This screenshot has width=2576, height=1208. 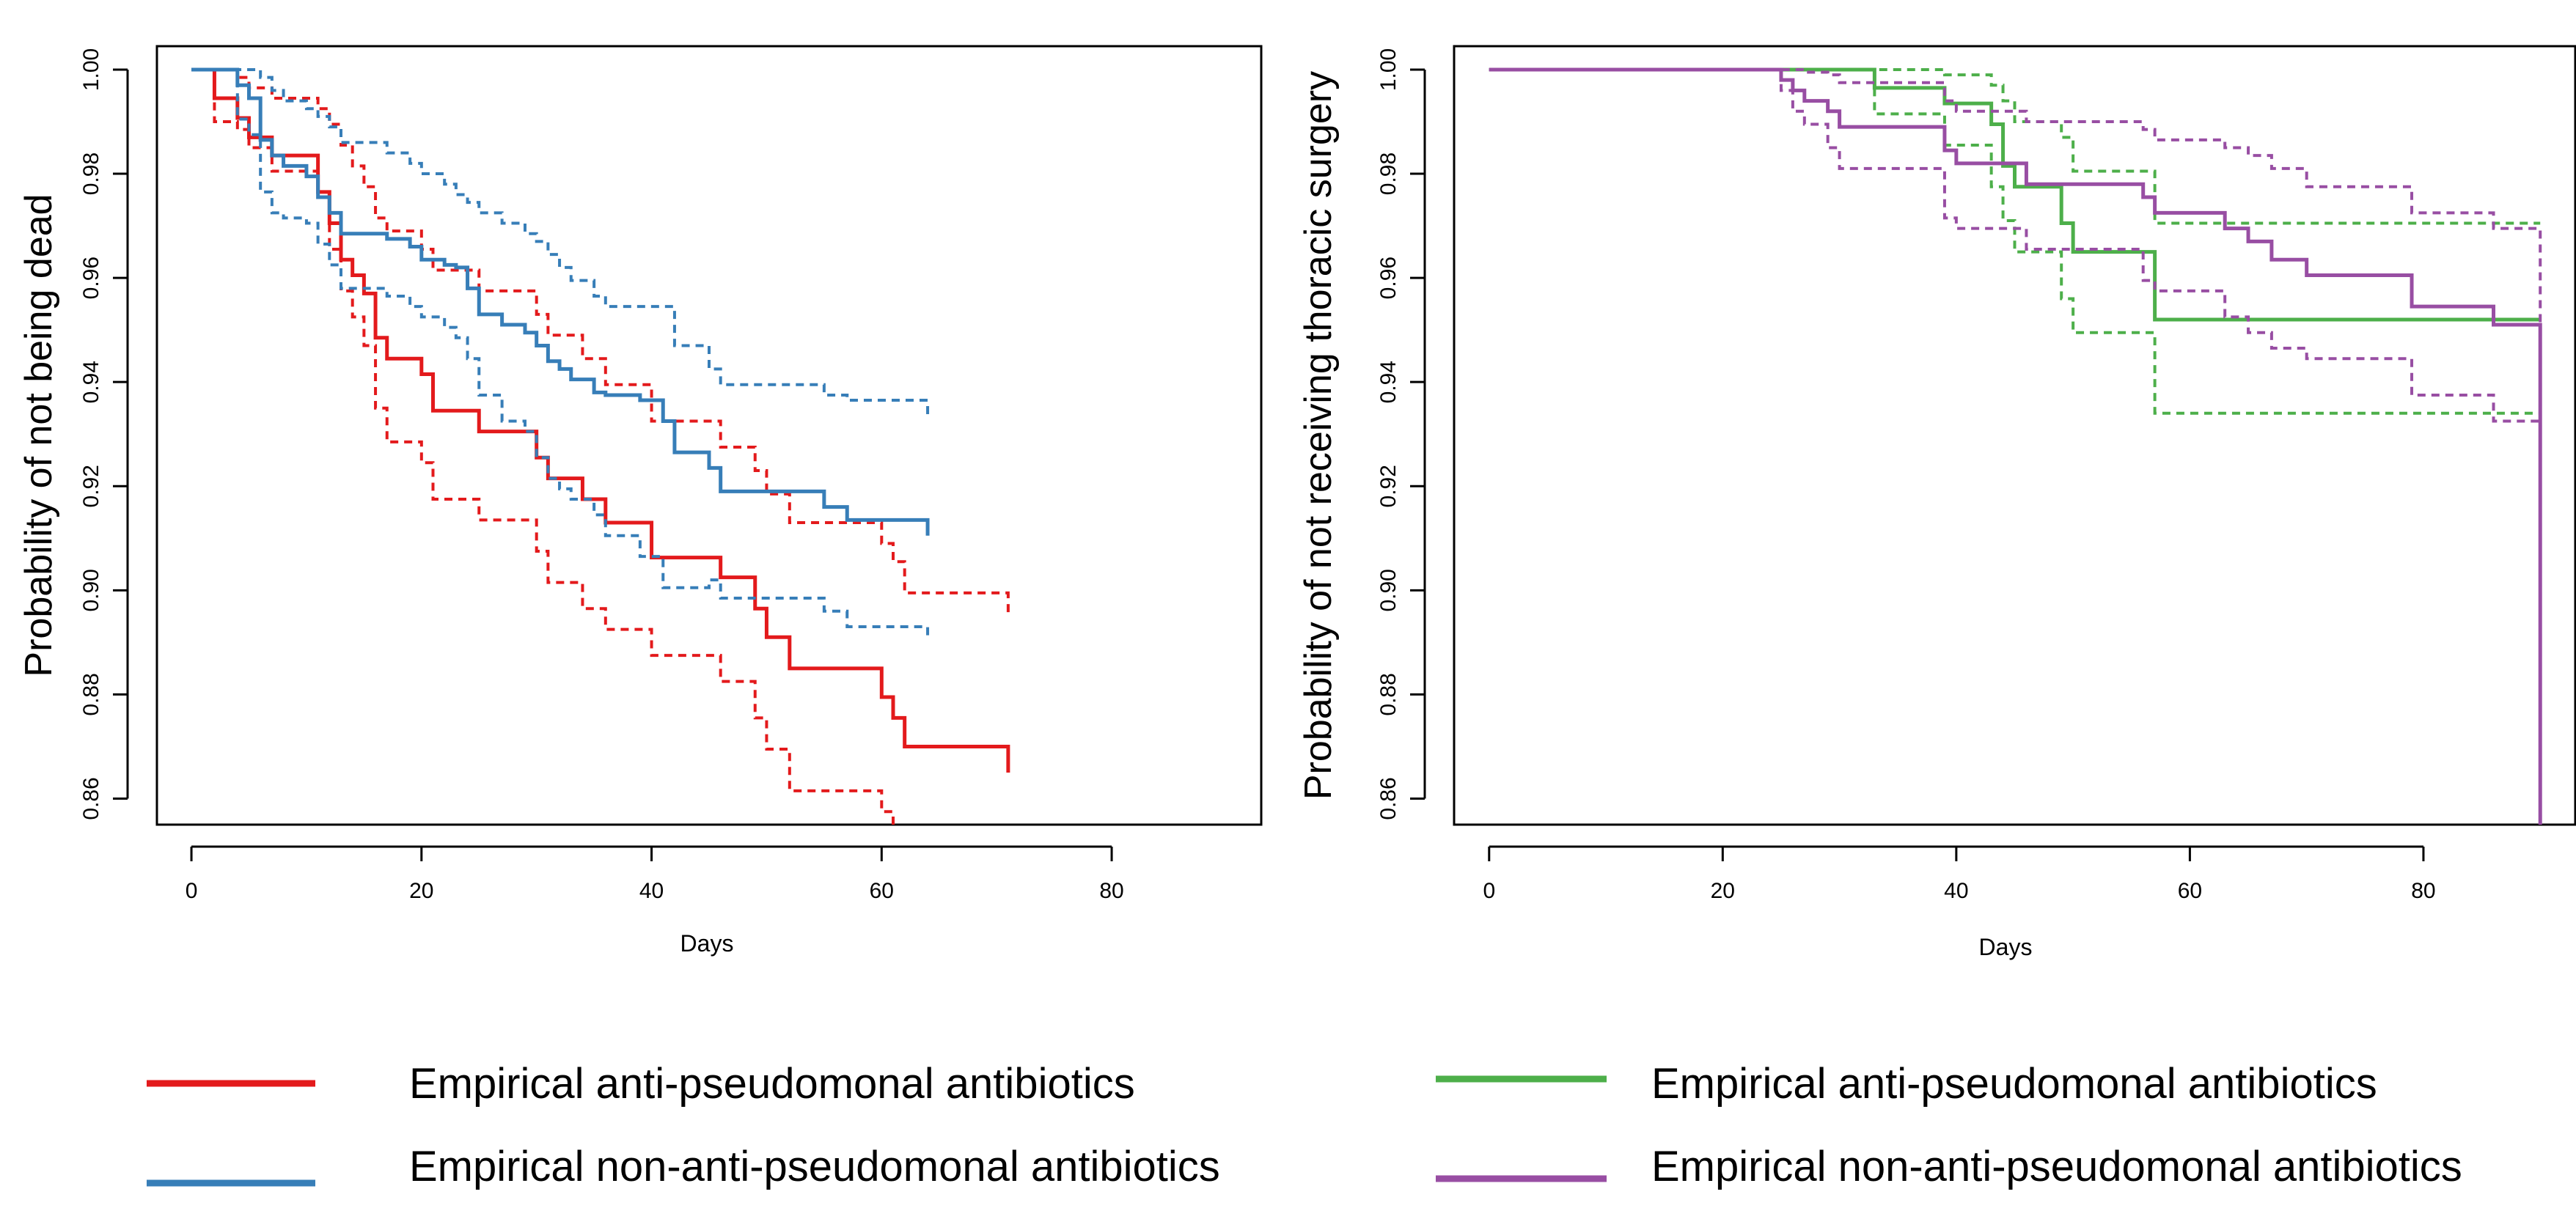 I want to click on y-axis-label: Probability of not being dead, so click(x=39, y=435).